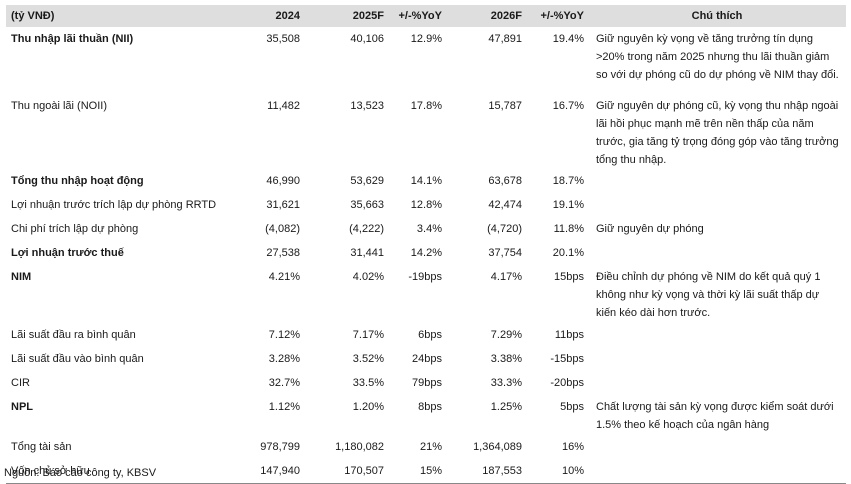 The image size is (851, 484). Describe the element at coordinates (367, 39) in the screenshot. I see `cell-2025f: 40,106` at that location.